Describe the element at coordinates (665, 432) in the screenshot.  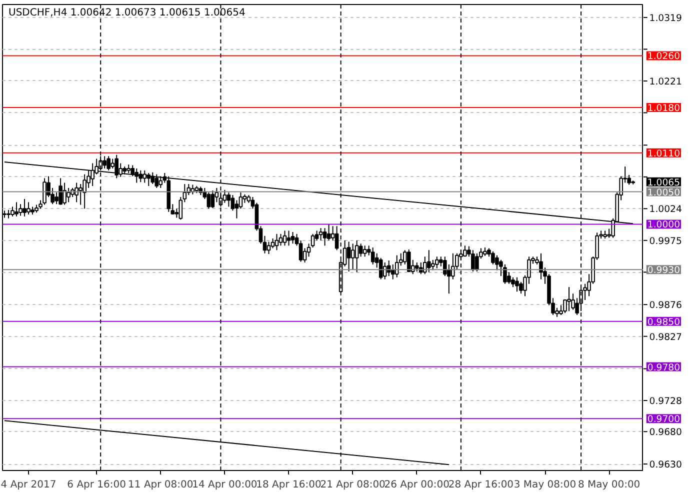
I see `y-tick-label: 0.9680` at that location.